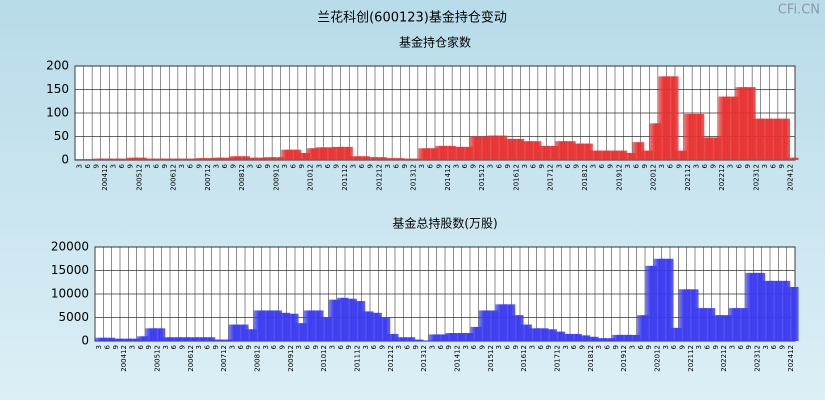  I want to click on x-tick-label: 201312, so click(424, 358).